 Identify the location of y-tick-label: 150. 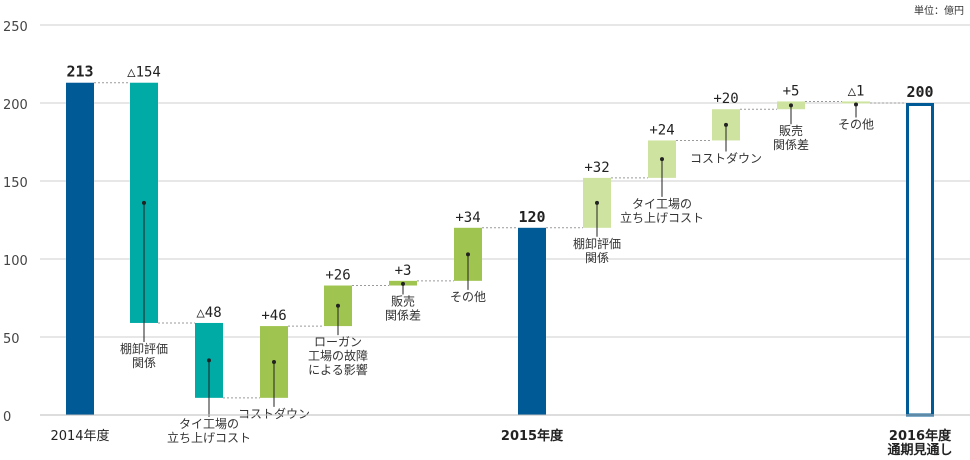
(15, 183).